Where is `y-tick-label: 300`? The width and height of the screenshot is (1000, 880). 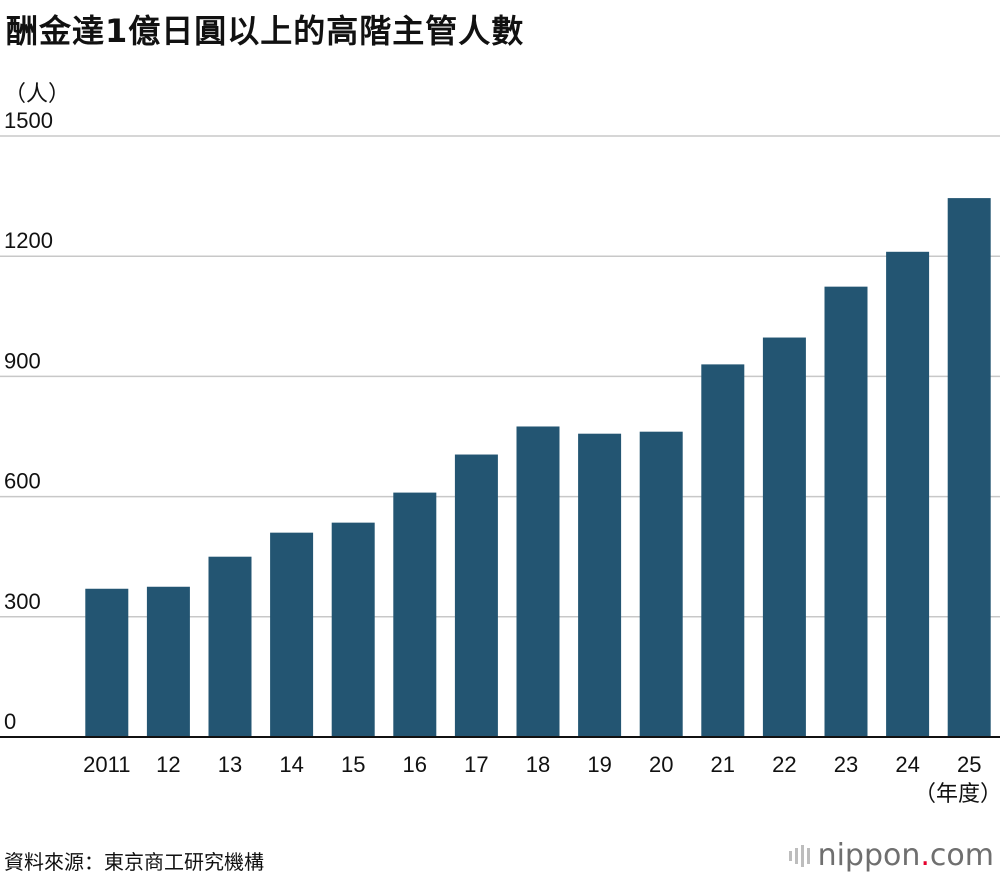
y-tick-label: 300 is located at coordinates (22, 601).